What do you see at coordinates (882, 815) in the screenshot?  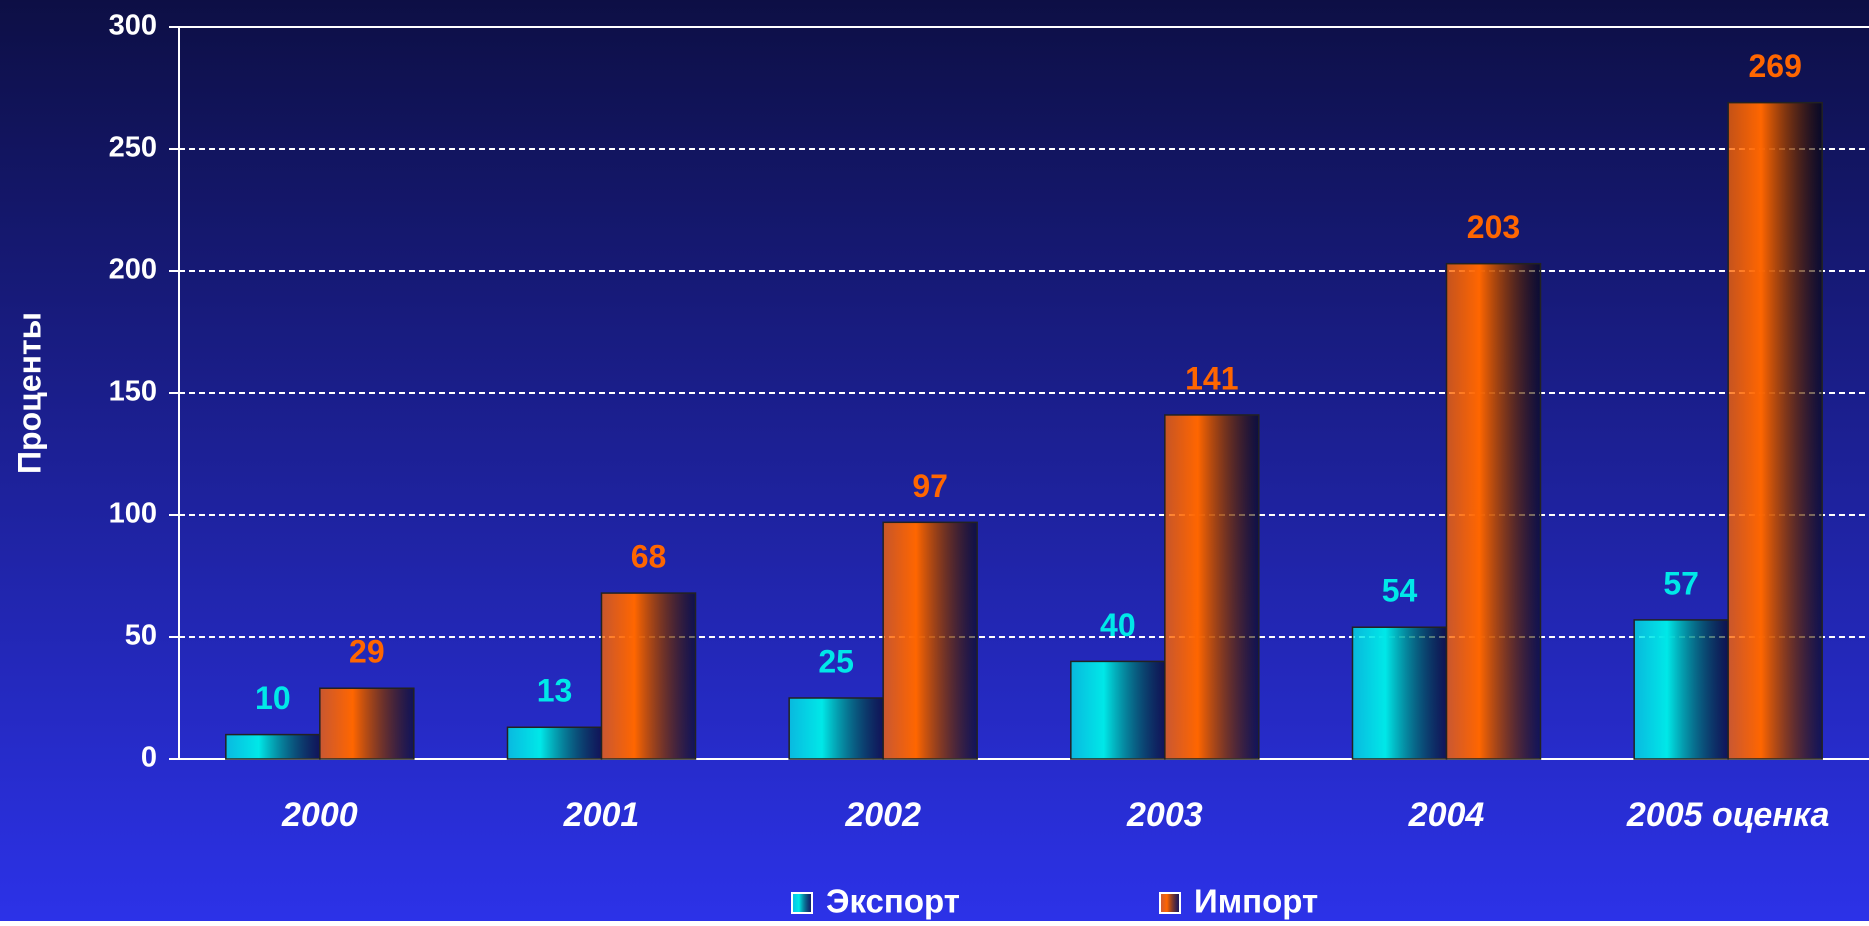 I see `x-tick-label: 2002` at bounding box center [882, 815].